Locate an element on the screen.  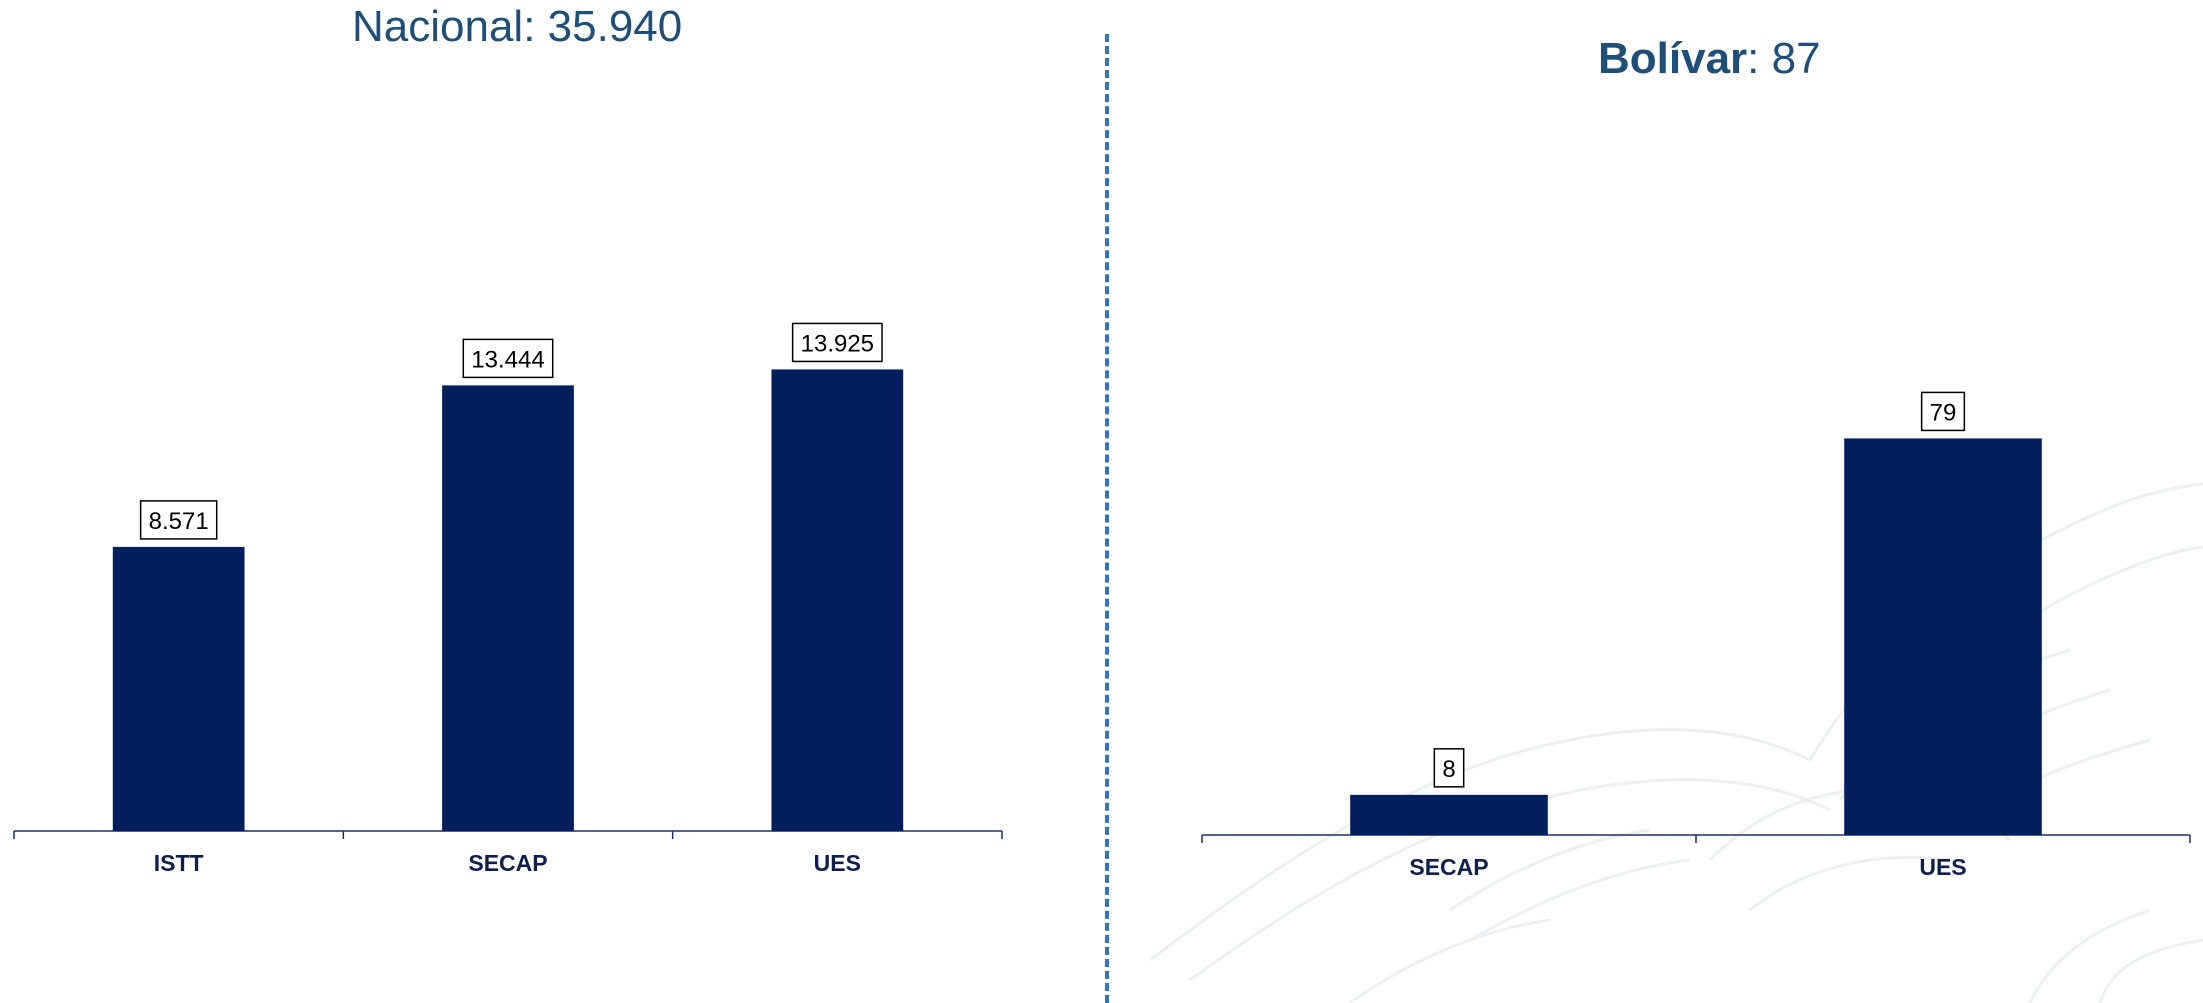
national-data-label-secap: 13.444 is located at coordinates (507, 359).